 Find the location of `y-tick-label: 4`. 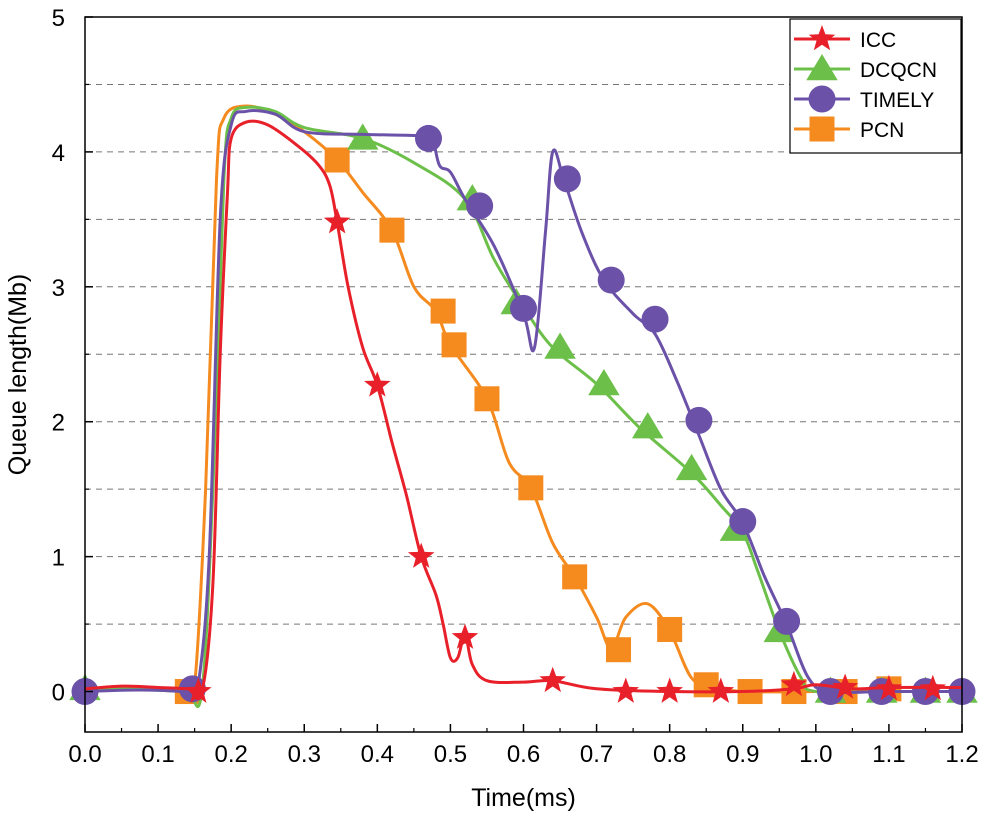

y-tick-label: 4 is located at coordinates (58, 153).